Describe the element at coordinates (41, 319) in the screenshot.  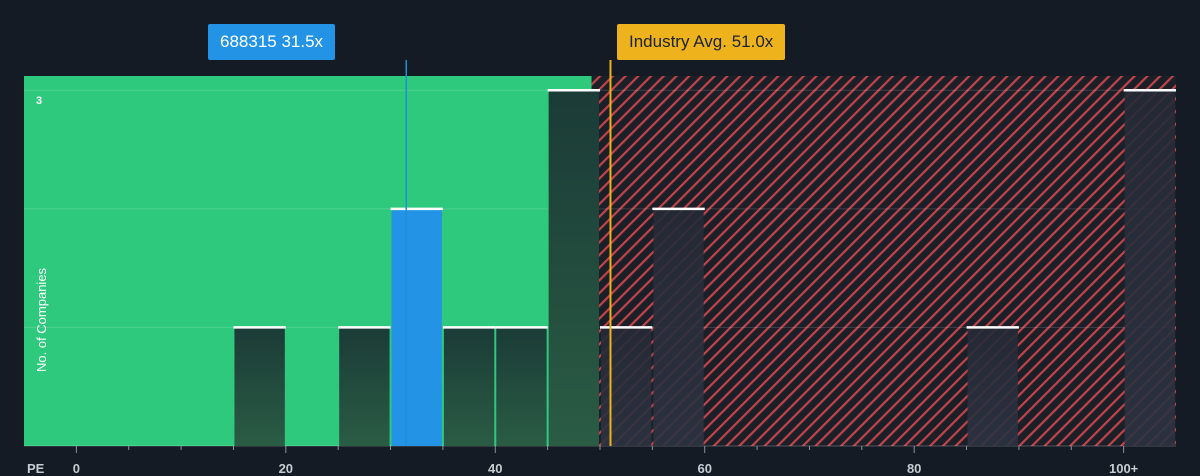
I see `y-axis-label: No. of Companies` at that location.